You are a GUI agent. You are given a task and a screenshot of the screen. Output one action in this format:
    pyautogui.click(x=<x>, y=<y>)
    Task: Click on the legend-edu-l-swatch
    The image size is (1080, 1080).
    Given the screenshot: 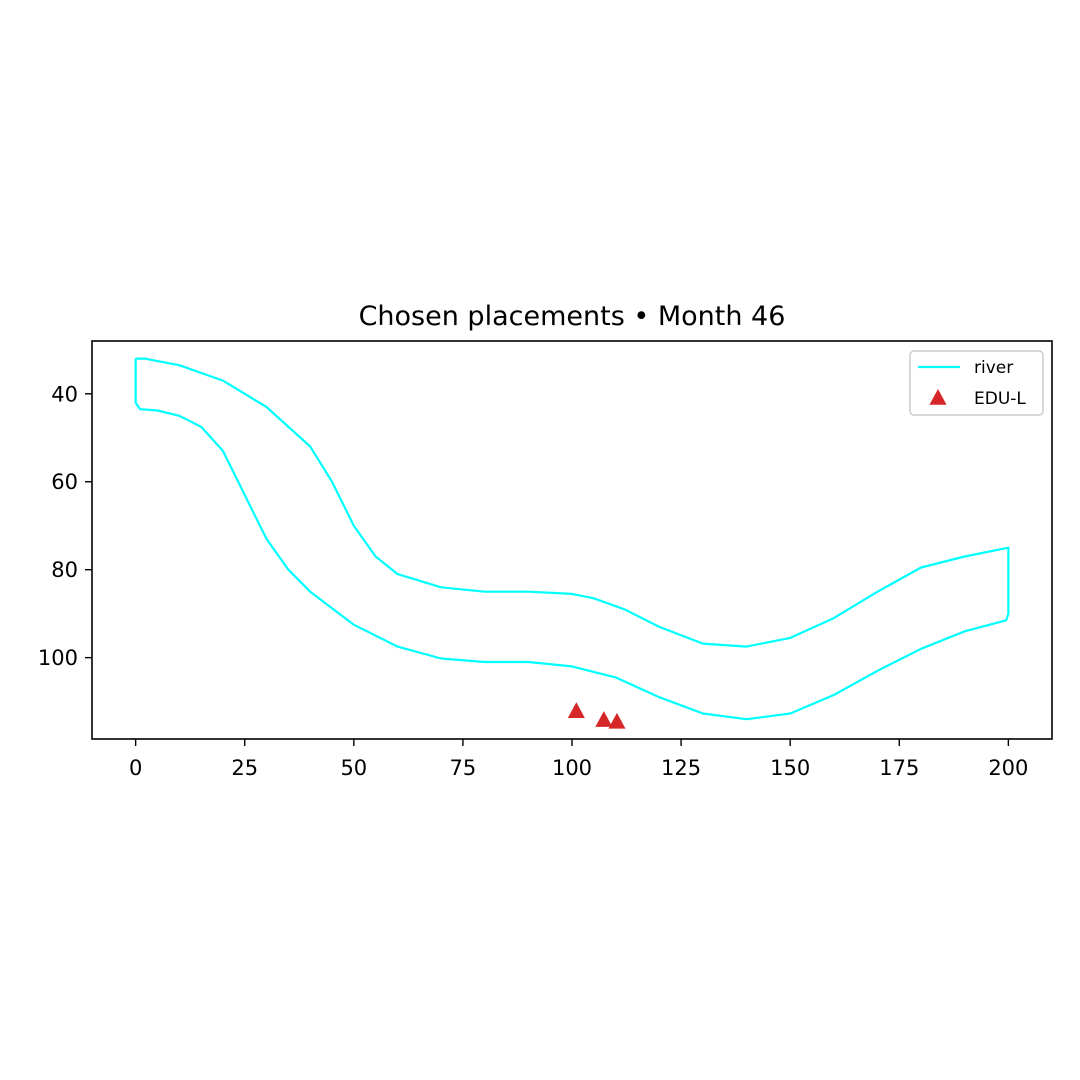 What is the action you would take?
    pyautogui.click(x=938, y=397)
    